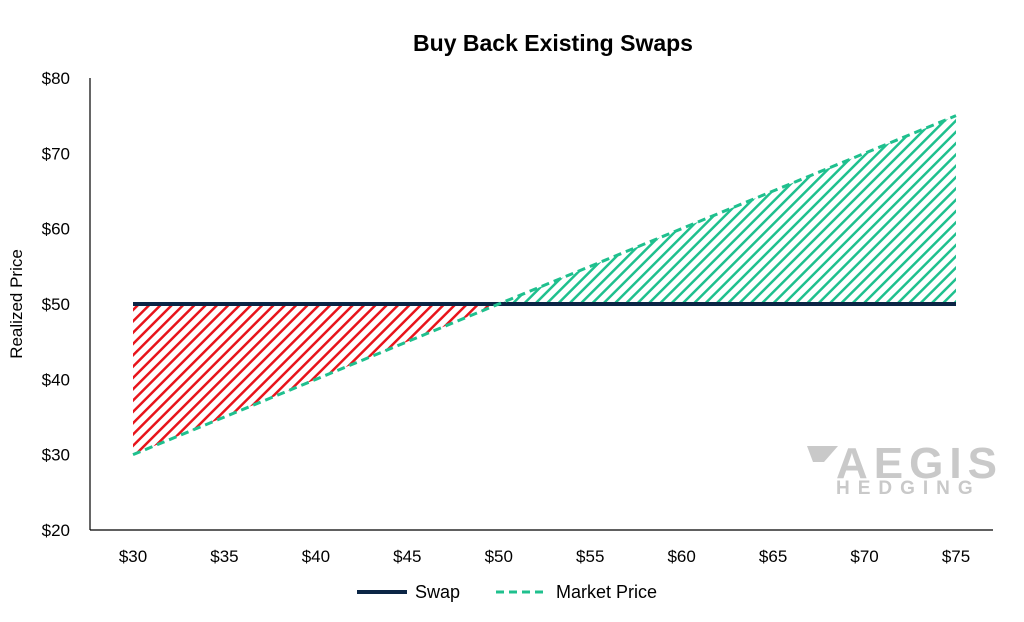 The width and height of the screenshot is (1024, 622). What do you see at coordinates (822, 454) in the screenshot?
I see `logo-mark-icon` at bounding box center [822, 454].